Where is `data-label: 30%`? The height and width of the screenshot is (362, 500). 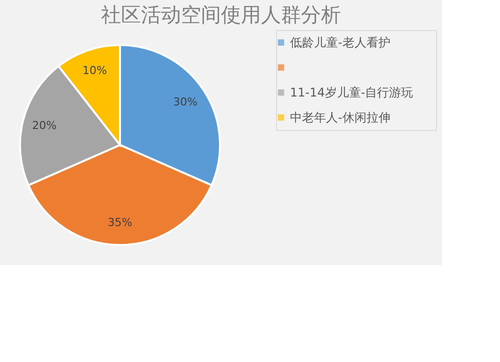
data-label: 30% is located at coordinates (185, 101).